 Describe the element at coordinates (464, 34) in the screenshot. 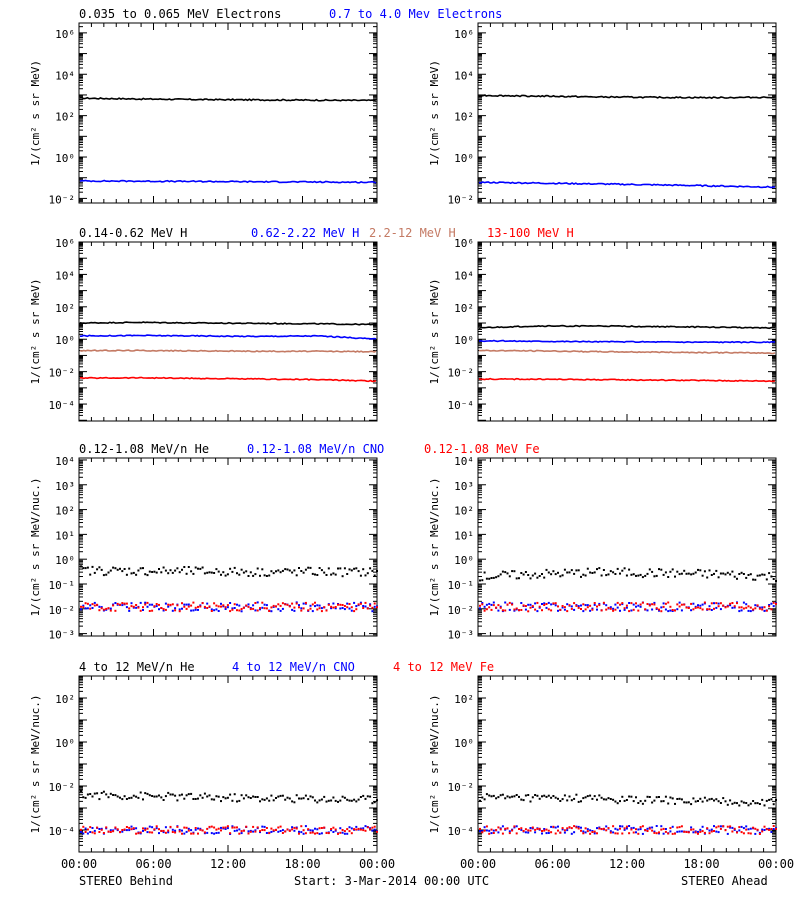

I see `y-tick-label: 10⁶` at that location.